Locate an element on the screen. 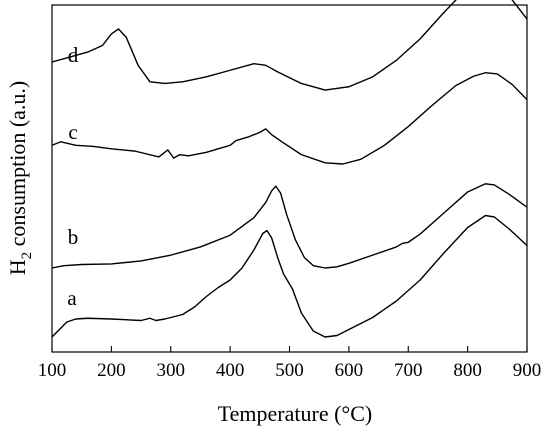  y-axis-title-subscript: 2 is located at coordinates (27, 256).